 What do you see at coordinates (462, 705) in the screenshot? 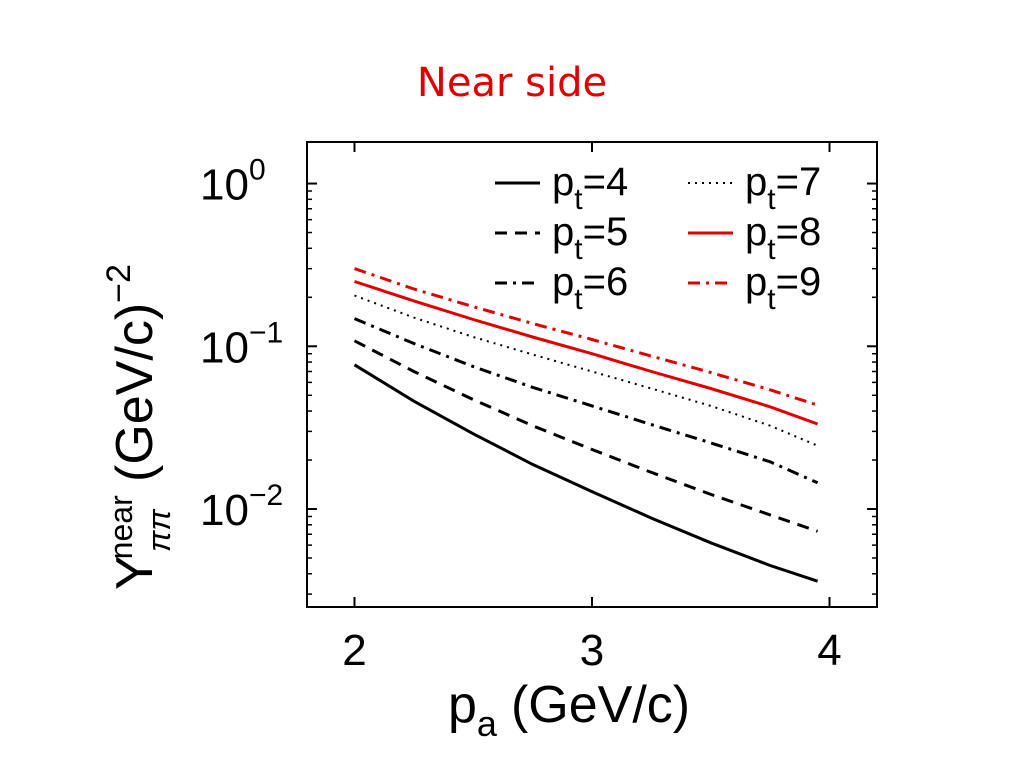
I see `x-axis-label-main: p` at bounding box center [462, 705].